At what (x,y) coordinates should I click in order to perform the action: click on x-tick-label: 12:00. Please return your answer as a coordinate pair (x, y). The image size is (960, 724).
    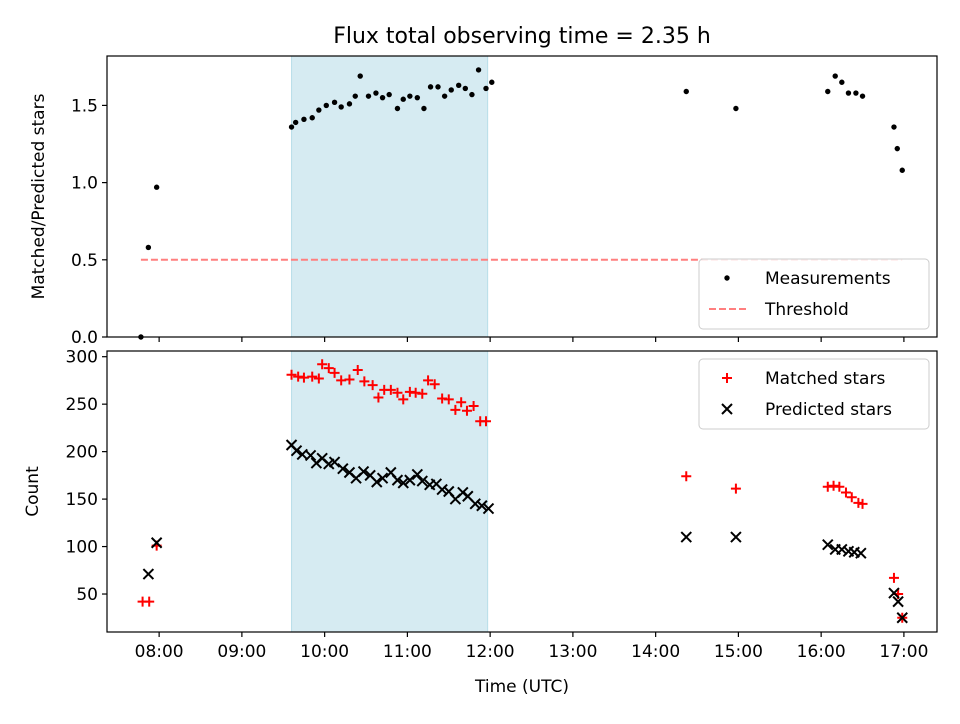
    Looking at the image, I should click on (490, 652).